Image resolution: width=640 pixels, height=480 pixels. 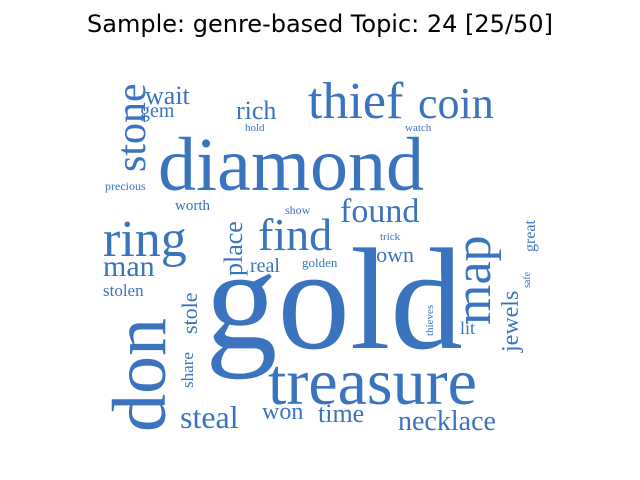 What do you see at coordinates (511, 322) in the screenshot?
I see `word-jewels: jewels` at bounding box center [511, 322].